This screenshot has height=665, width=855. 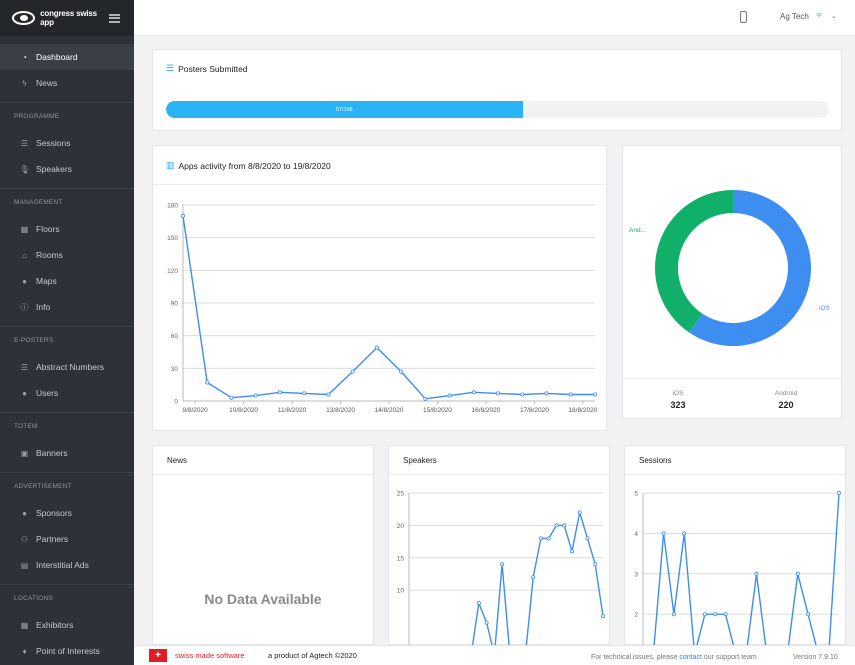 What do you see at coordinates (47, 393) in the screenshot?
I see `sidebar-item-label: Users` at bounding box center [47, 393].